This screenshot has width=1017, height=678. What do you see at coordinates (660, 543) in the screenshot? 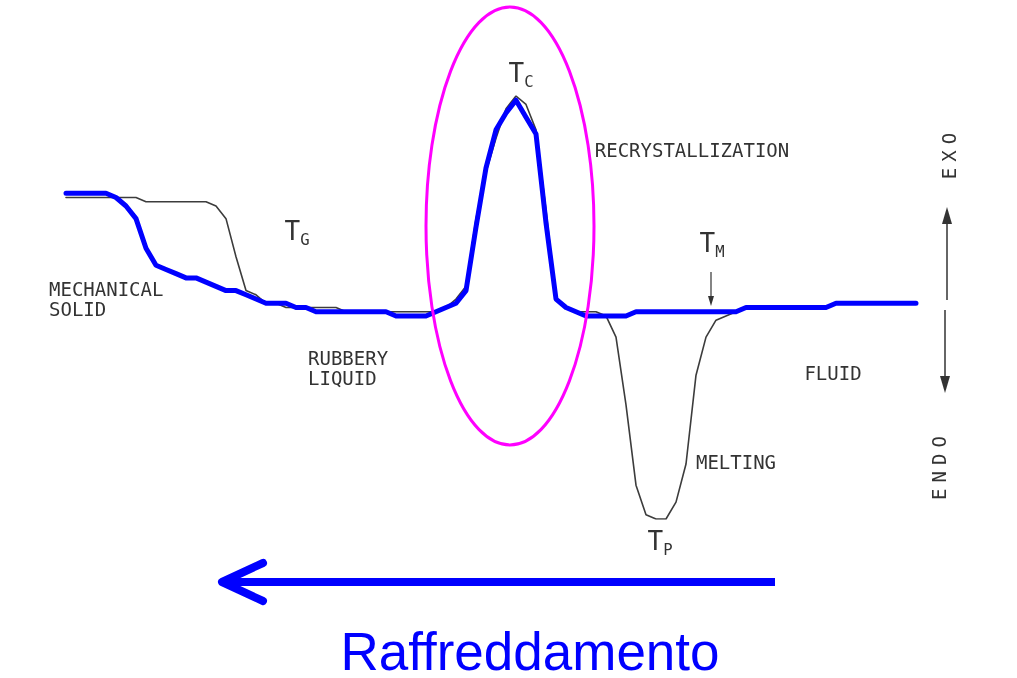
I see `text: T$_{P}$` at bounding box center [660, 543].